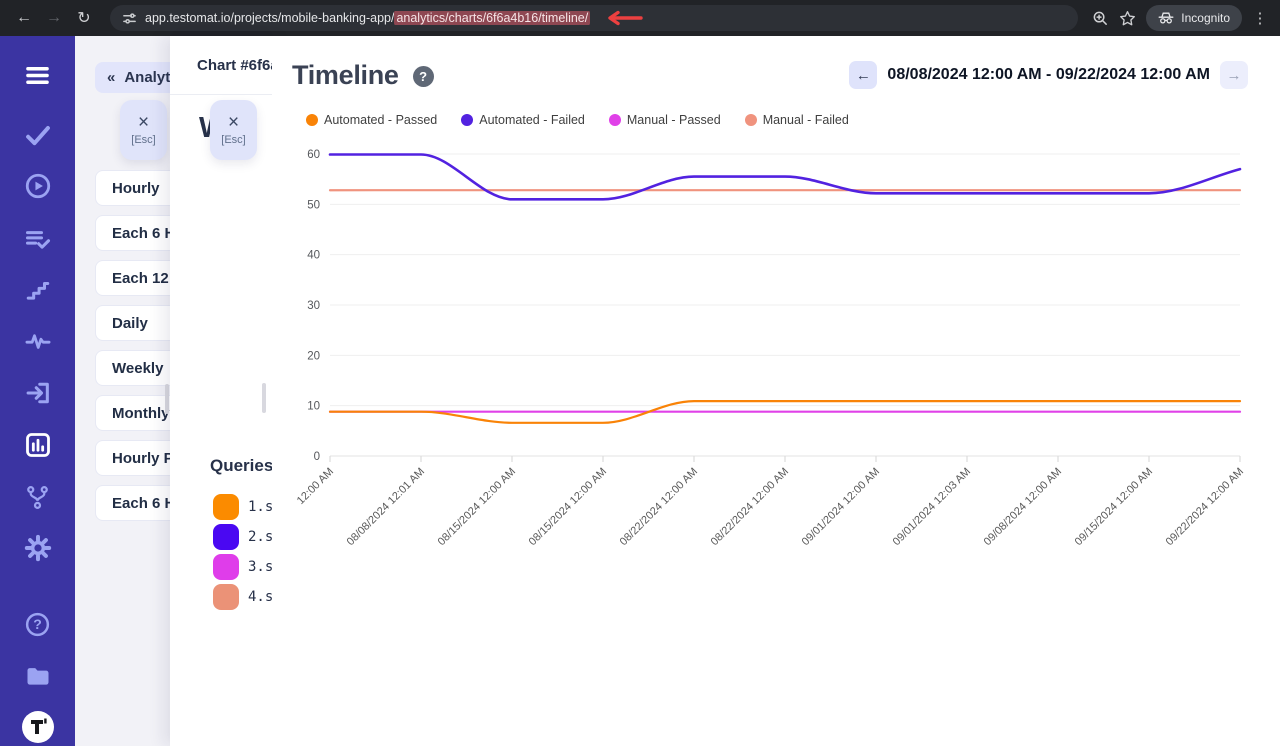  Describe the element at coordinates (1234, 75) in the screenshot. I see `next-range-button: →` at that location.